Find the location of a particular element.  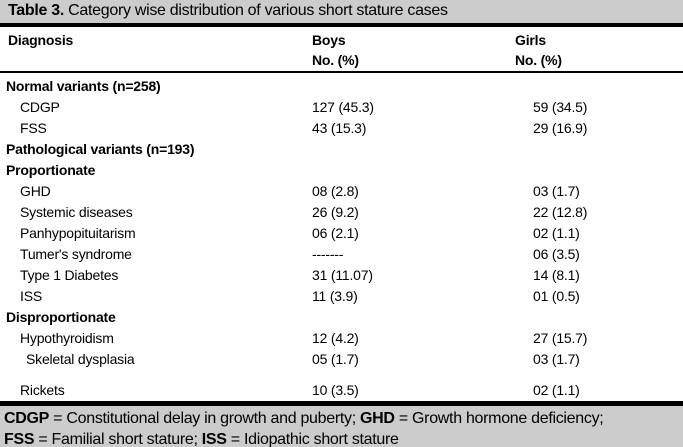

table-row: ISS 11 (3.9) 01 (0.5) is located at coordinates (341, 296).